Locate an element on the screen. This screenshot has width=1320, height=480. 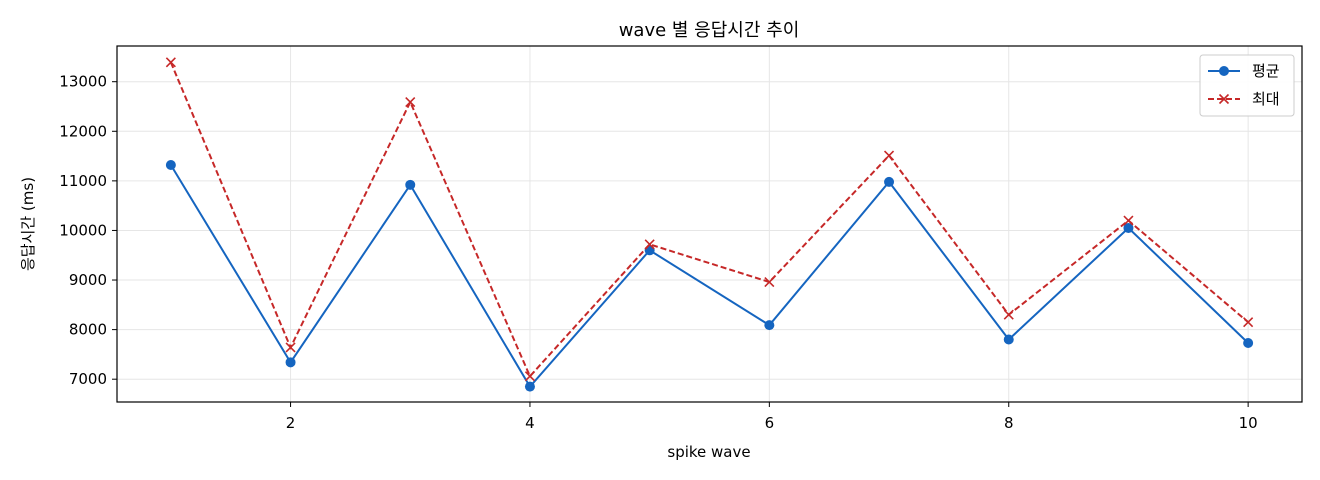
x-tick-label: 6 is located at coordinates (770, 423).